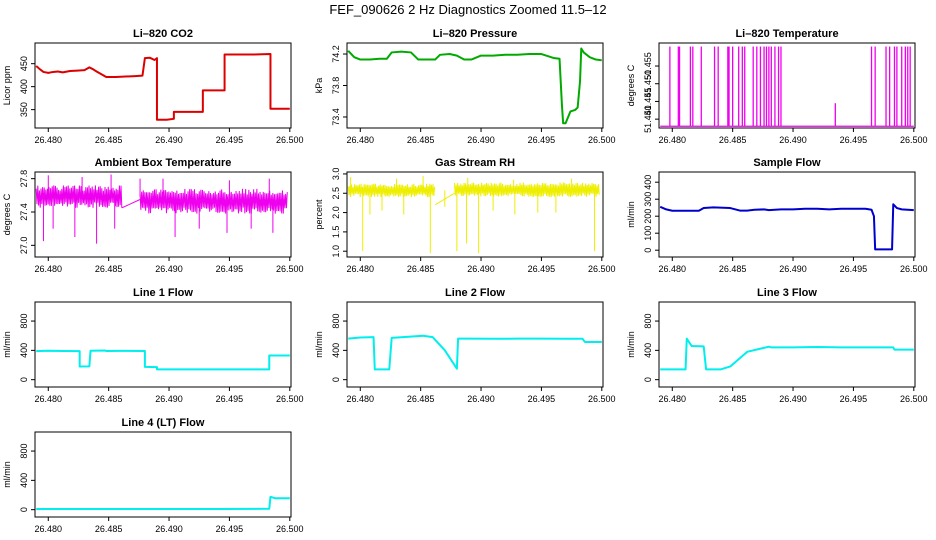 The height and width of the screenshot is (540, 936). Describe the element at coordinates (336, 174) in the screenshot. I see `y-tick-label: 3.0` at that location.